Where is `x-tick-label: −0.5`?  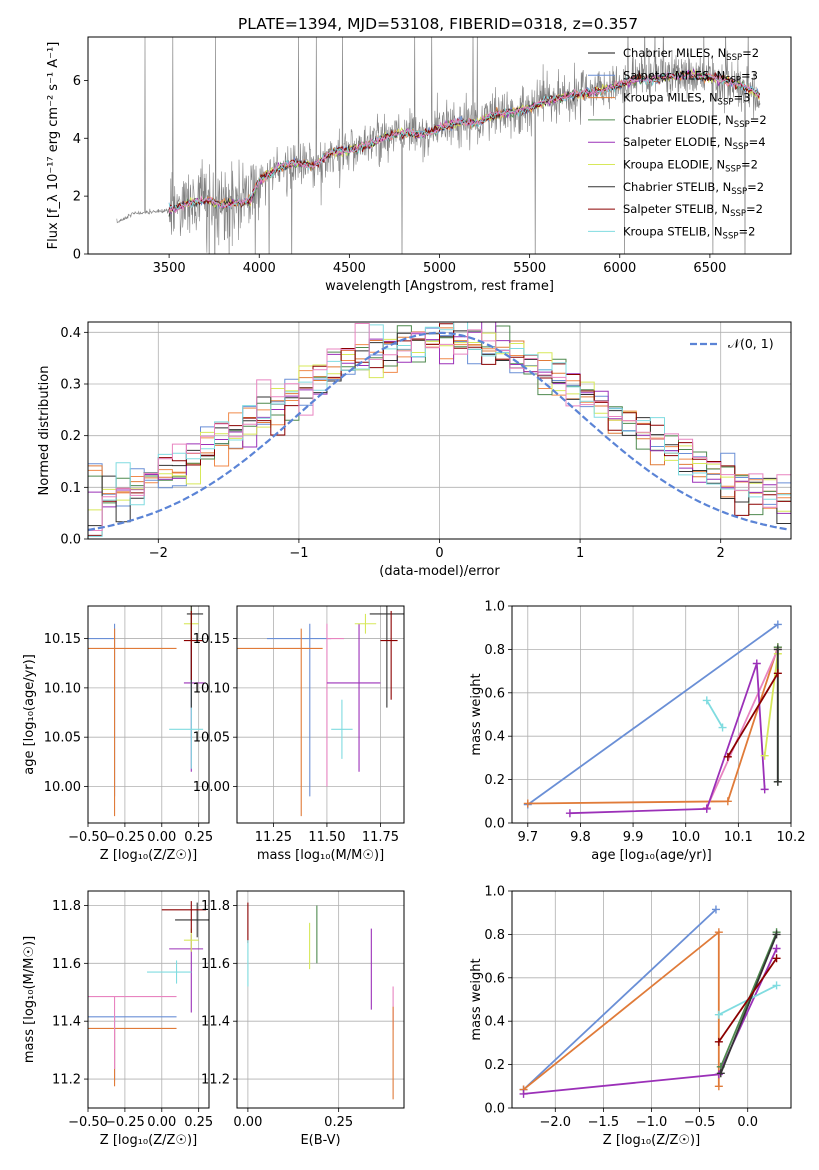
x-tick-label: −0.5 is located at coordinates (700, 1122).